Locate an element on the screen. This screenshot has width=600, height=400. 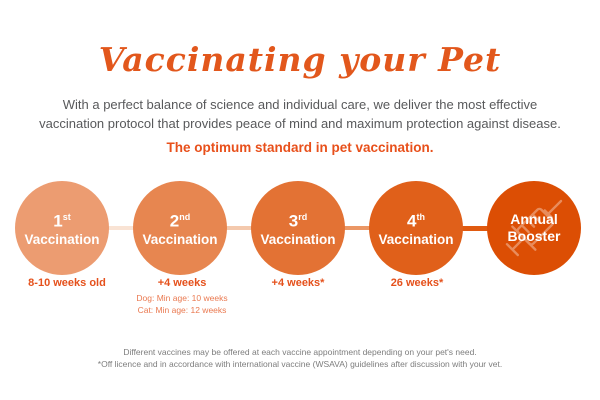
syringe-icon is located at coordinates (534, 228).